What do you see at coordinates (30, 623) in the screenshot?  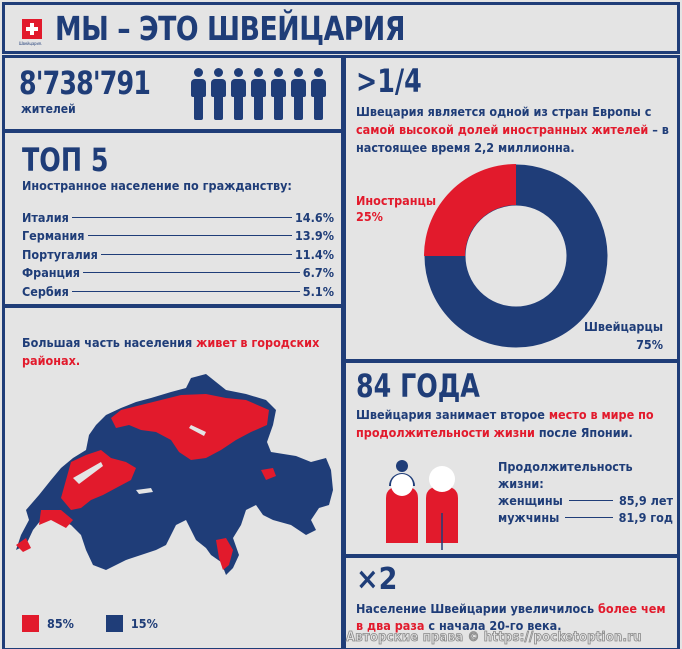 I see `red-swatch-icon` at bounding box center [30, 623].